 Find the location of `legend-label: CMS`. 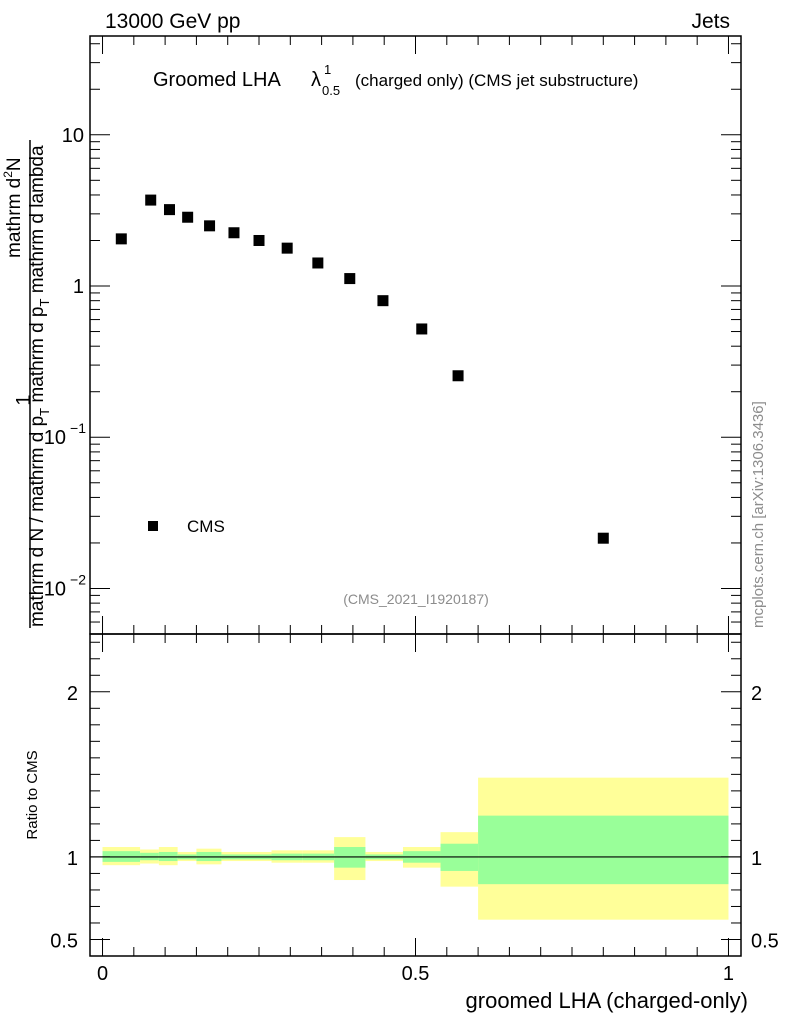

legend-label: CMS is located at coordinates (206, 526).